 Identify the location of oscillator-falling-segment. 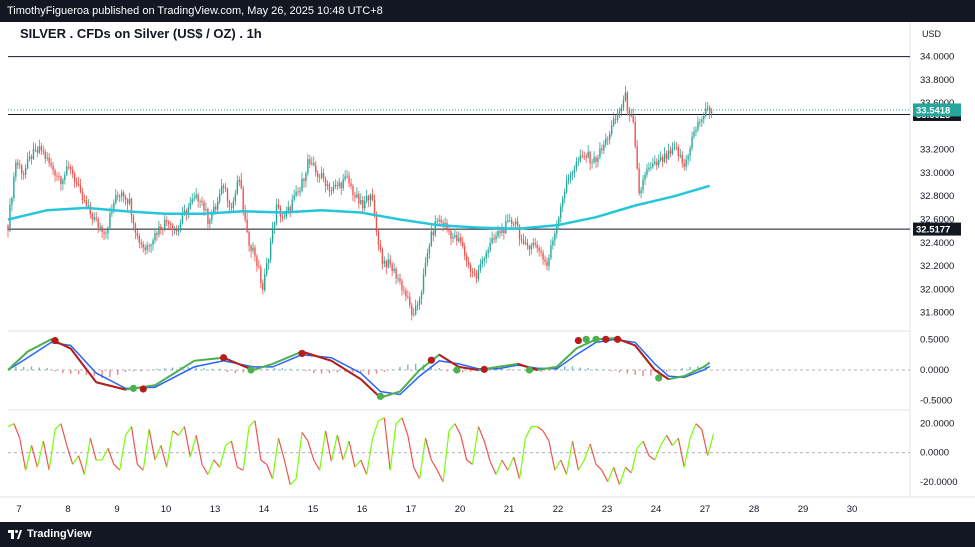
(468, 368).